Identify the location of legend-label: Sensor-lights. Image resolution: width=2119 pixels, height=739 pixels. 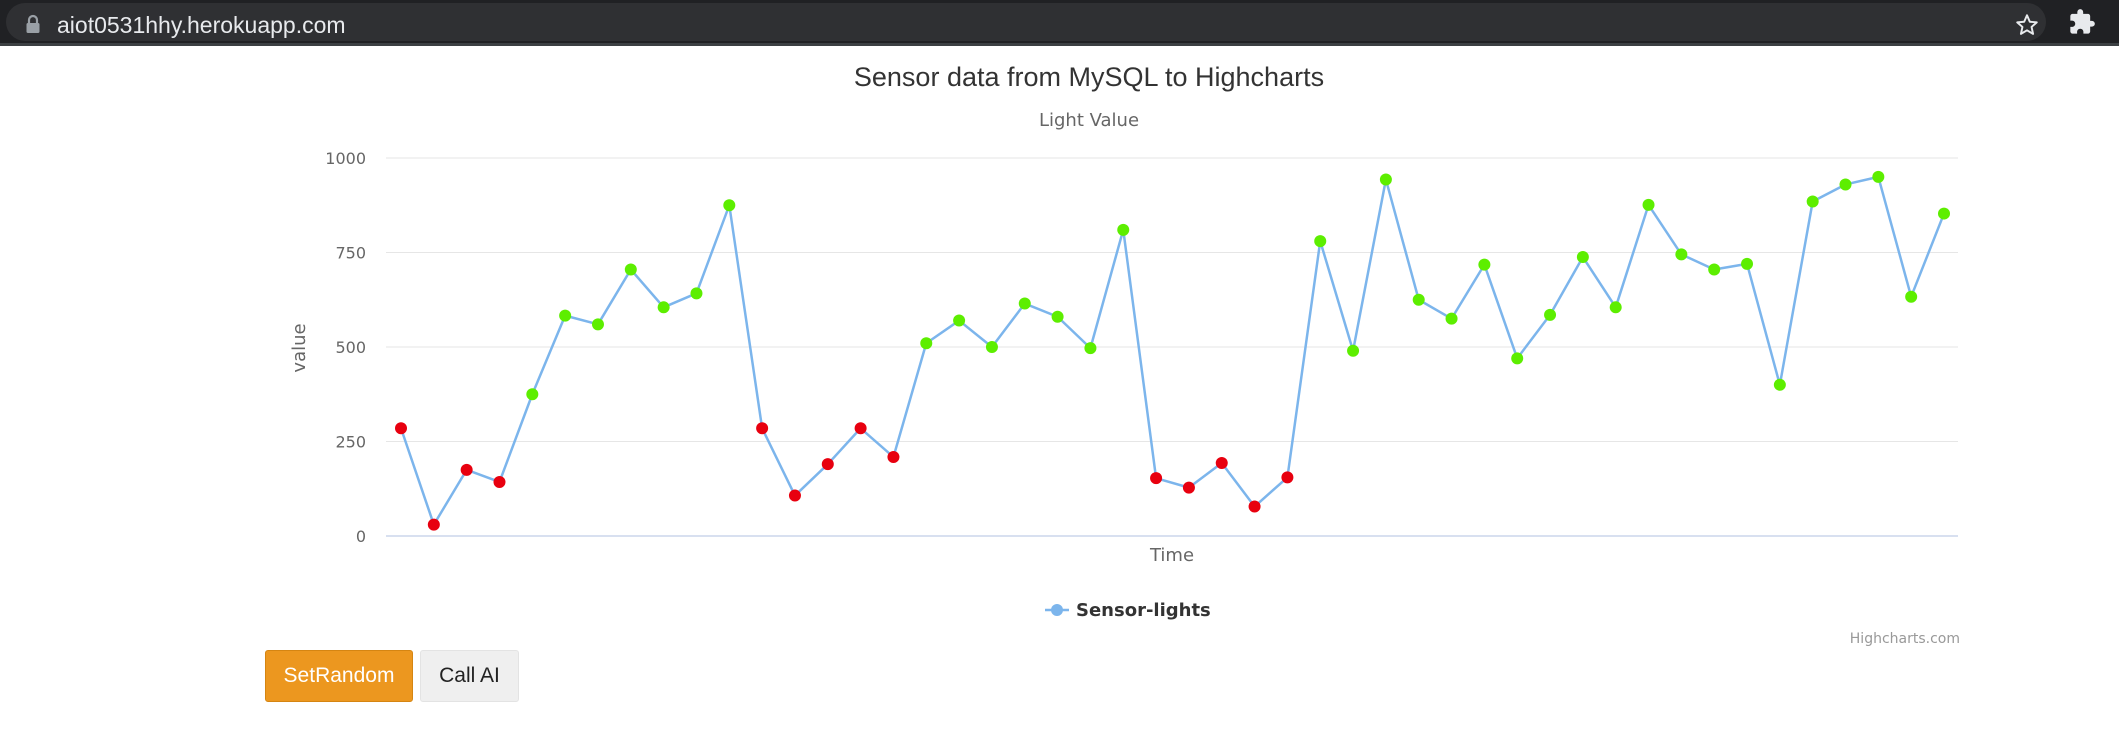
(1143, 610).